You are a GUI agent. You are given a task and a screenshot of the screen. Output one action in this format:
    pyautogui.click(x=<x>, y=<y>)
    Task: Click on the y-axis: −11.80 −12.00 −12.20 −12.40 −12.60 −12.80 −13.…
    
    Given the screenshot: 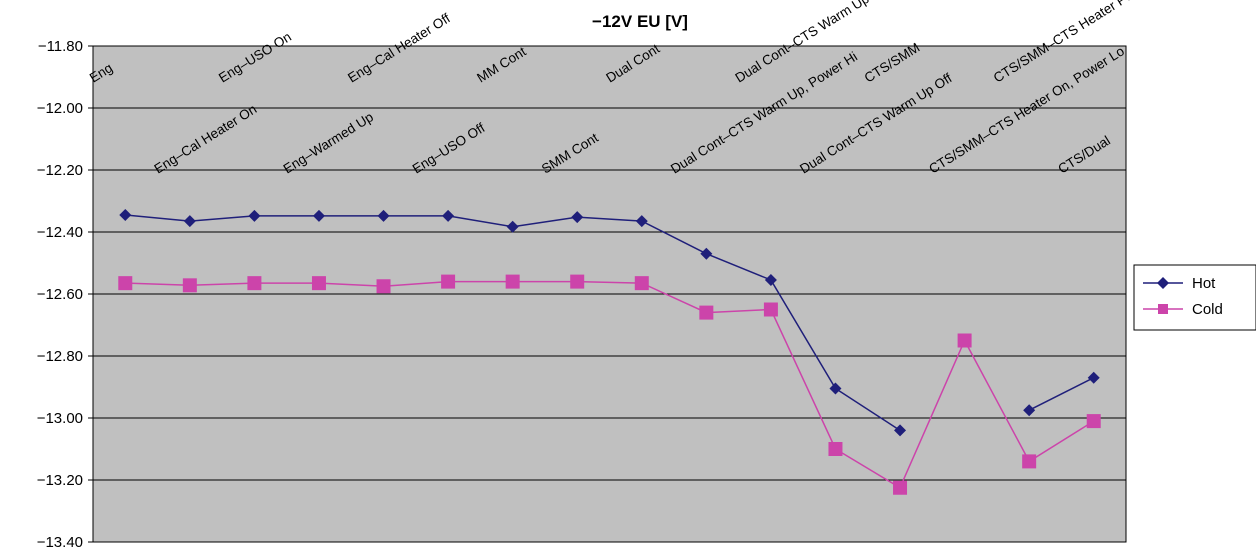 What is the action you would take?
    pyautogui.click(x=65, y=294)
    